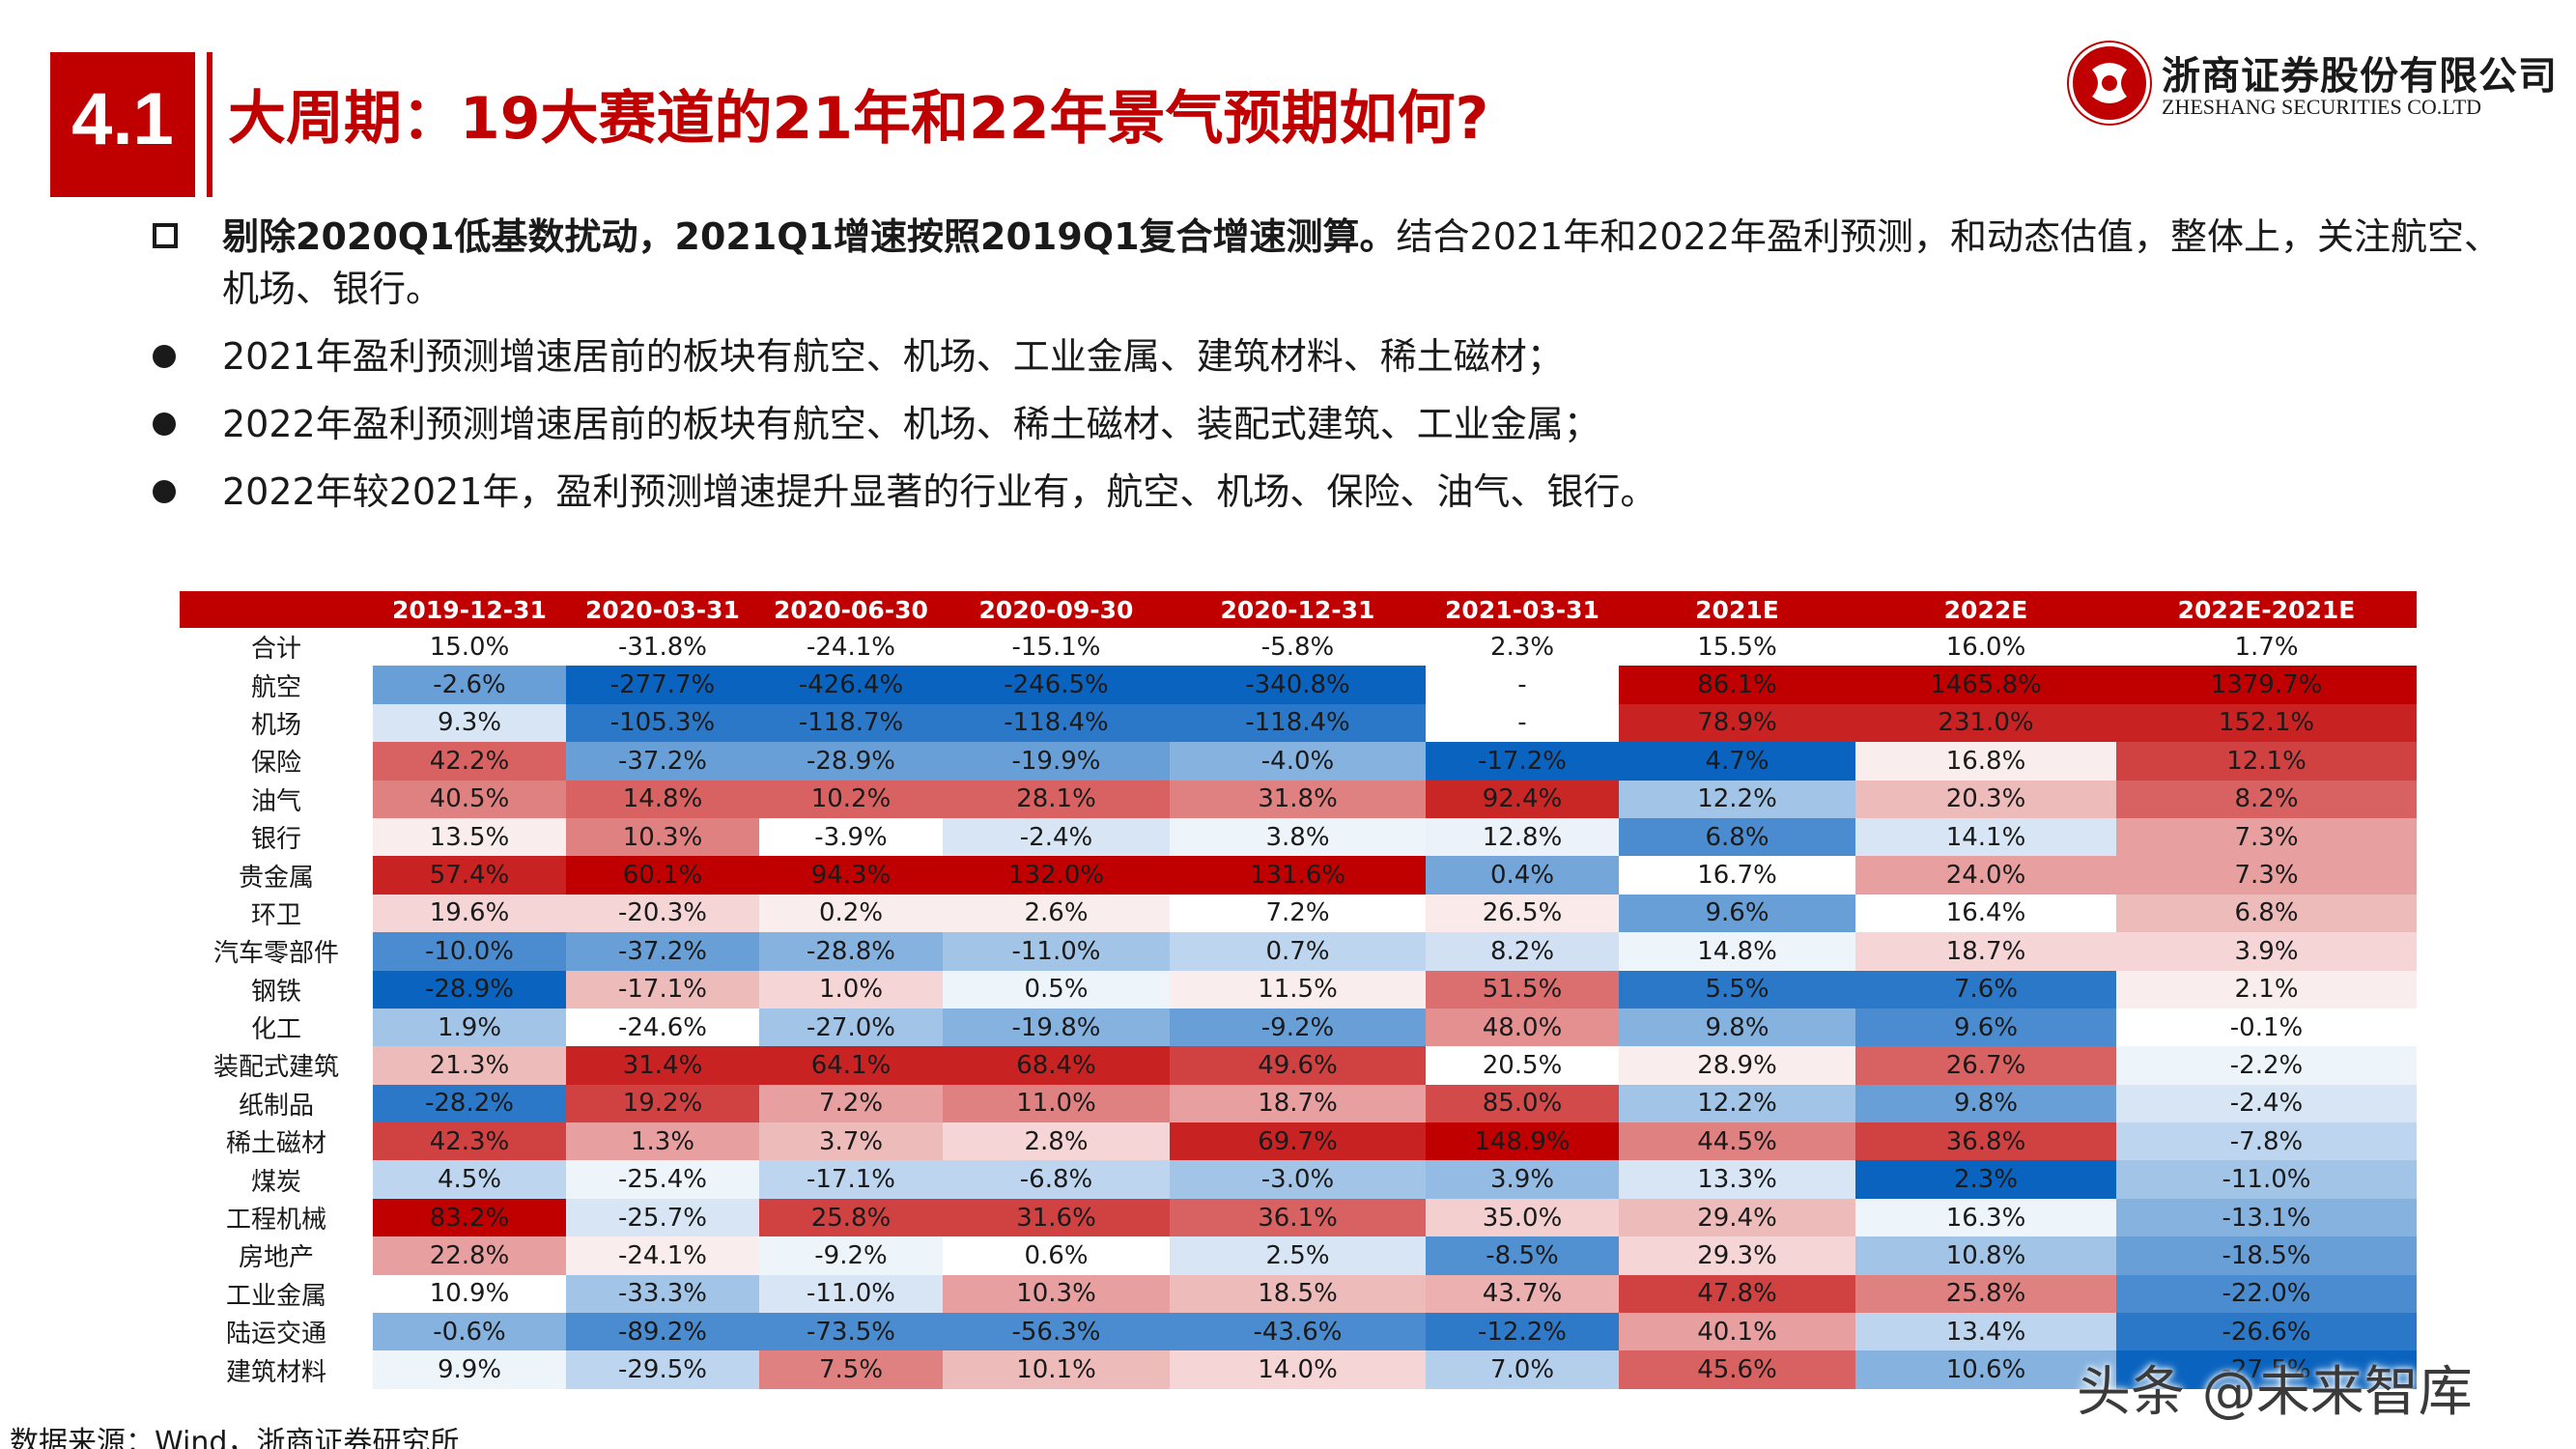 This screenshot has width=2576, height=1449. What do you see at coordinates (851, 1369) in the screenshot?
I see `table-cell: 7.5%` at bounding box center [851, 1369].